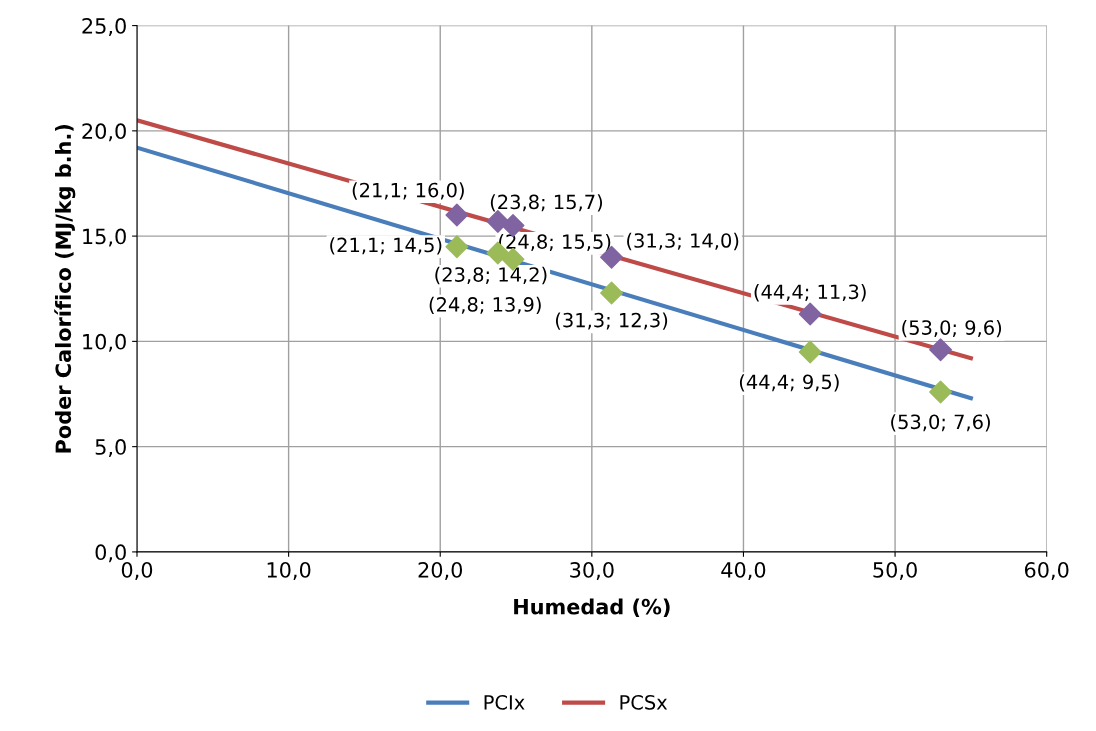 This screenshot has height=731, width=1096. Describe the element at coordinates (644, 702) in the screenshot. I see `legend-label: PCSx` at that location.